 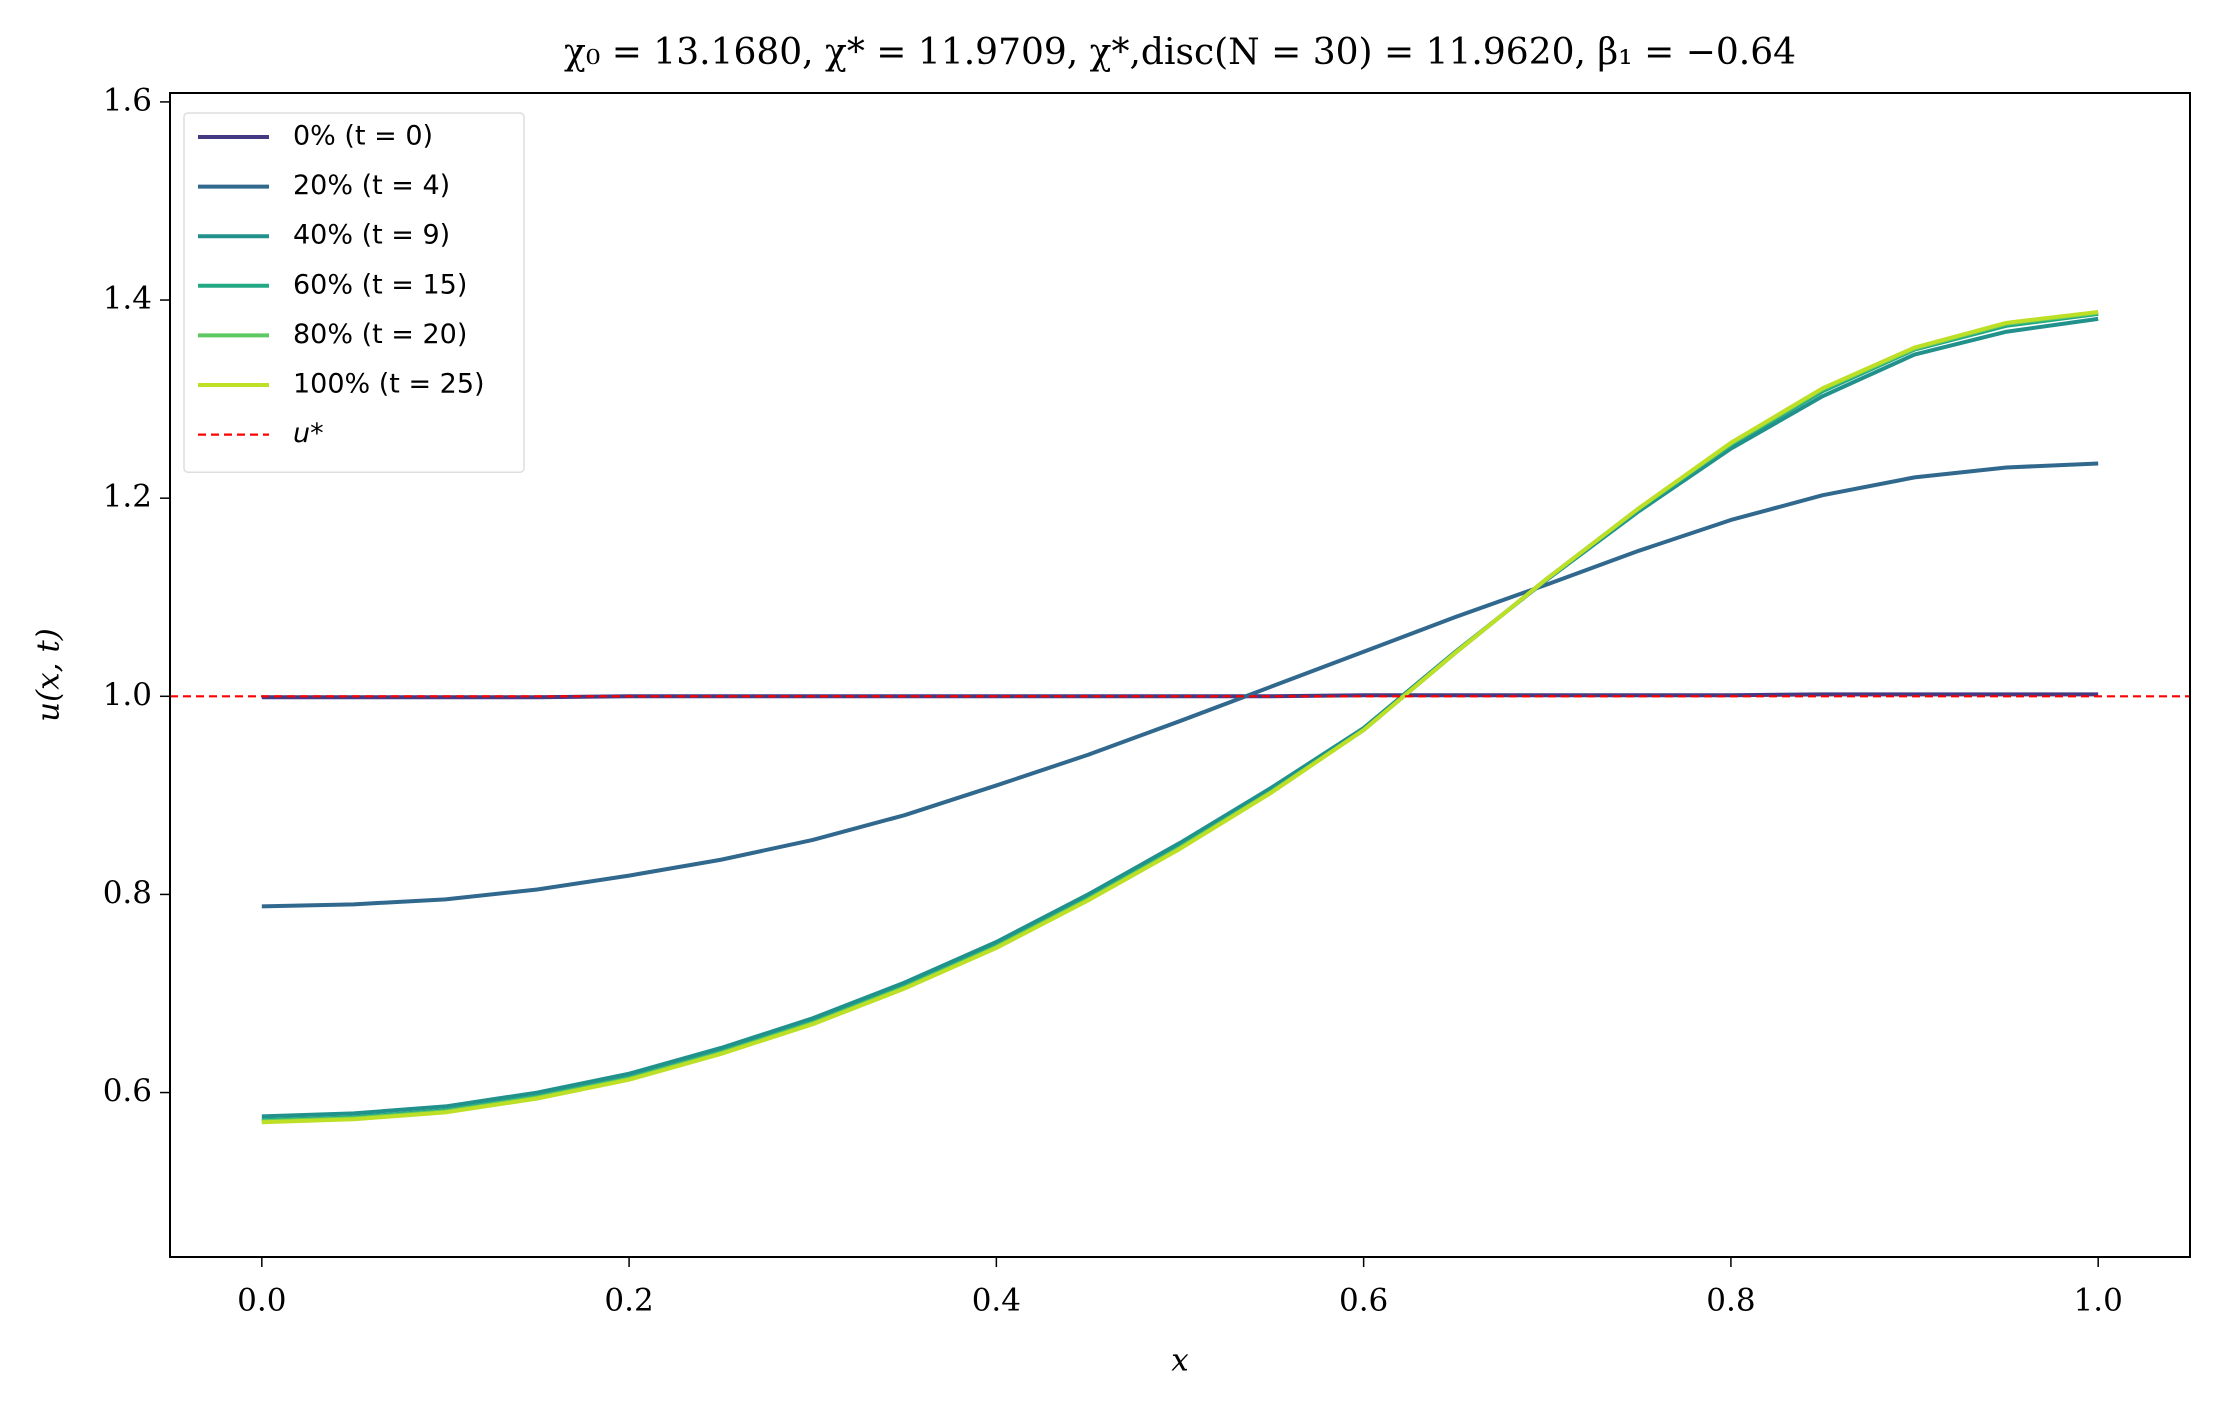 I want to click on y-axis-label: u(x, t), so click(x=49, y=675).